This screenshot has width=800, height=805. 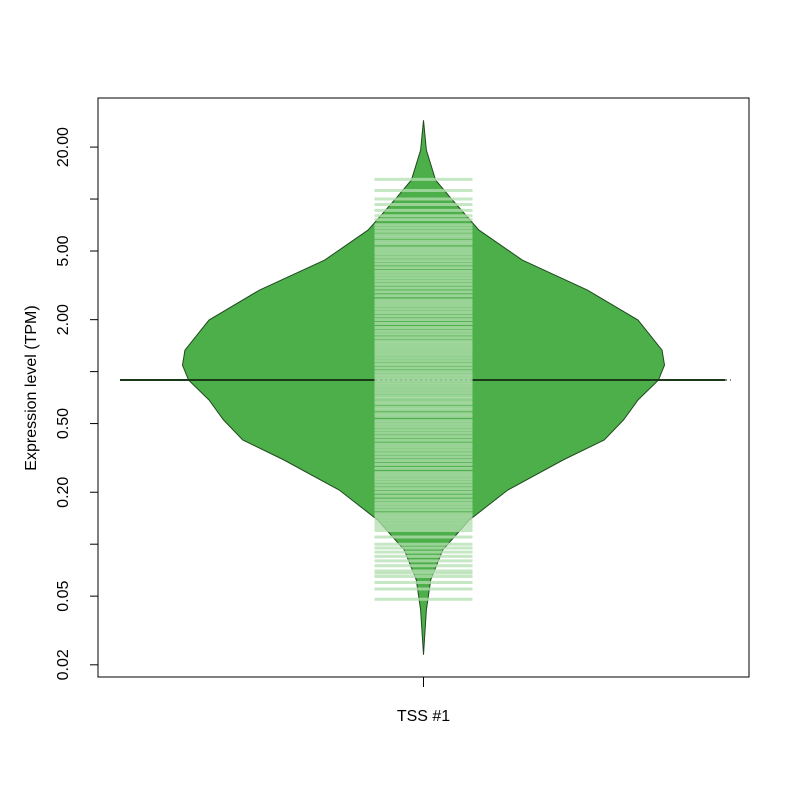 What do you see at coordinates (63, 423) in the screenshot?
I see `y-tick-label: 0.50` at bounding box center [63, 423].